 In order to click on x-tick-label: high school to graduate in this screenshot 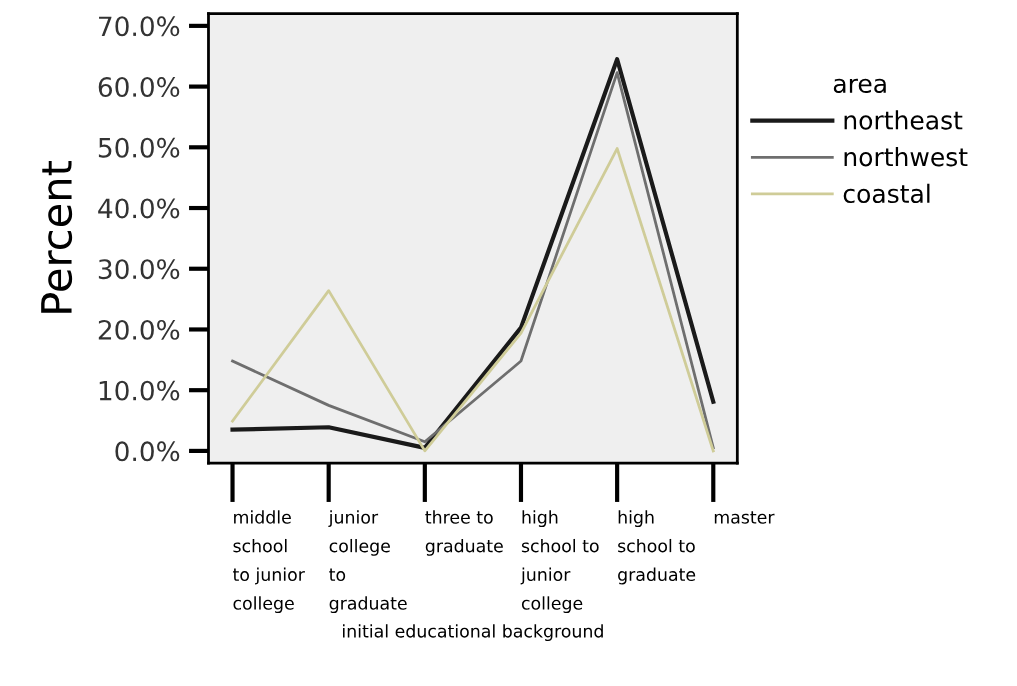, I will do `click(657, 547)`.